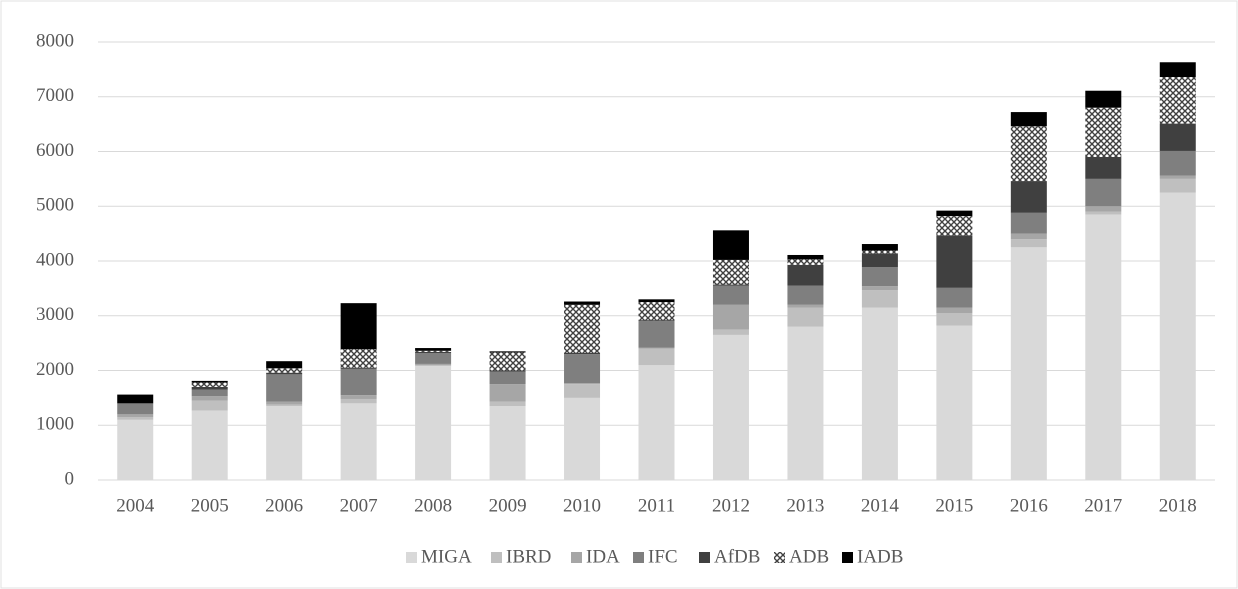 This screenshot has width=1238, height=589. I want to click on legend-label: ADB, so click(809, 556).